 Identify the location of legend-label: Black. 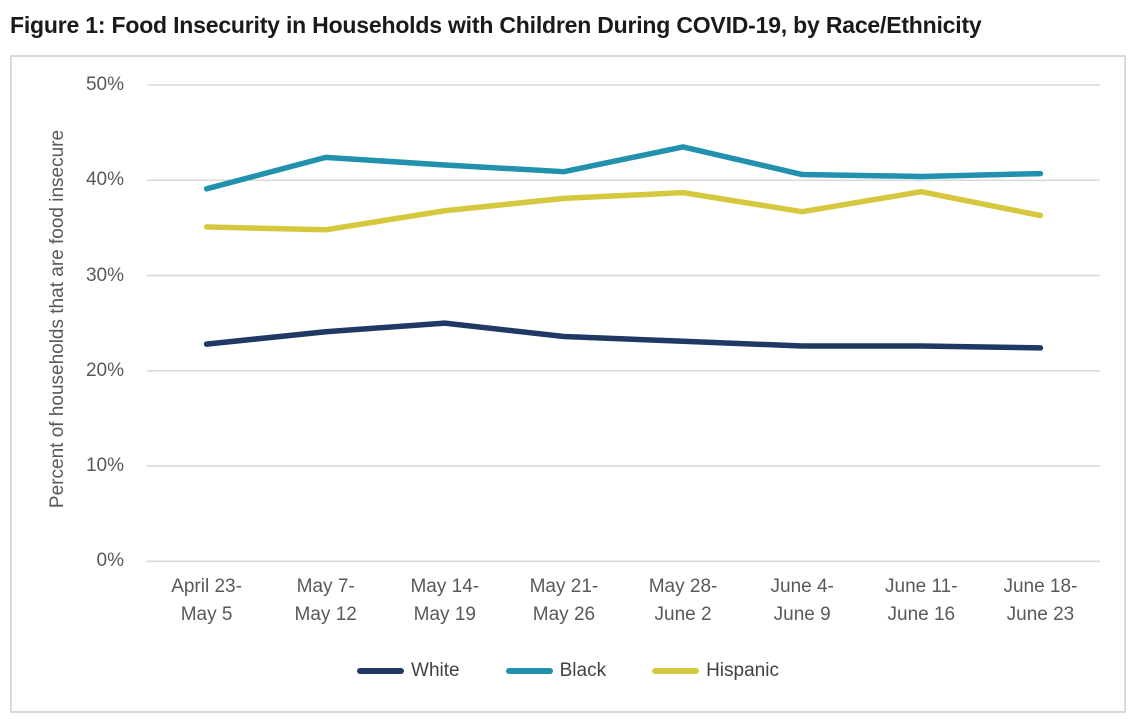
(583, 670).